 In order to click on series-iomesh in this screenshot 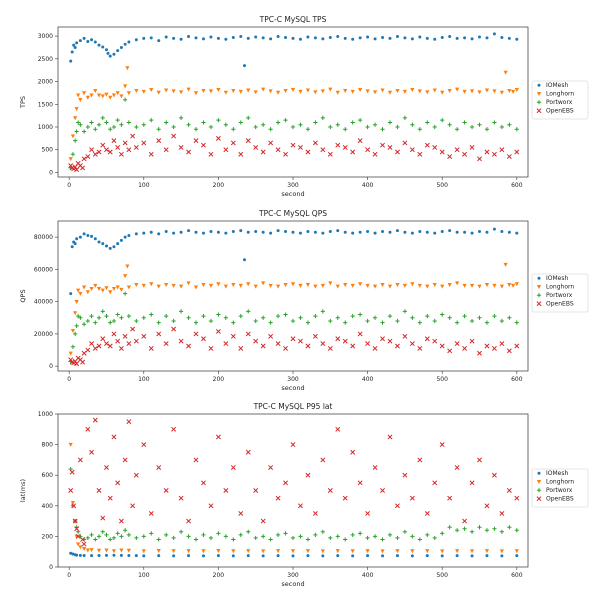, I will do `click(294, 554)`.